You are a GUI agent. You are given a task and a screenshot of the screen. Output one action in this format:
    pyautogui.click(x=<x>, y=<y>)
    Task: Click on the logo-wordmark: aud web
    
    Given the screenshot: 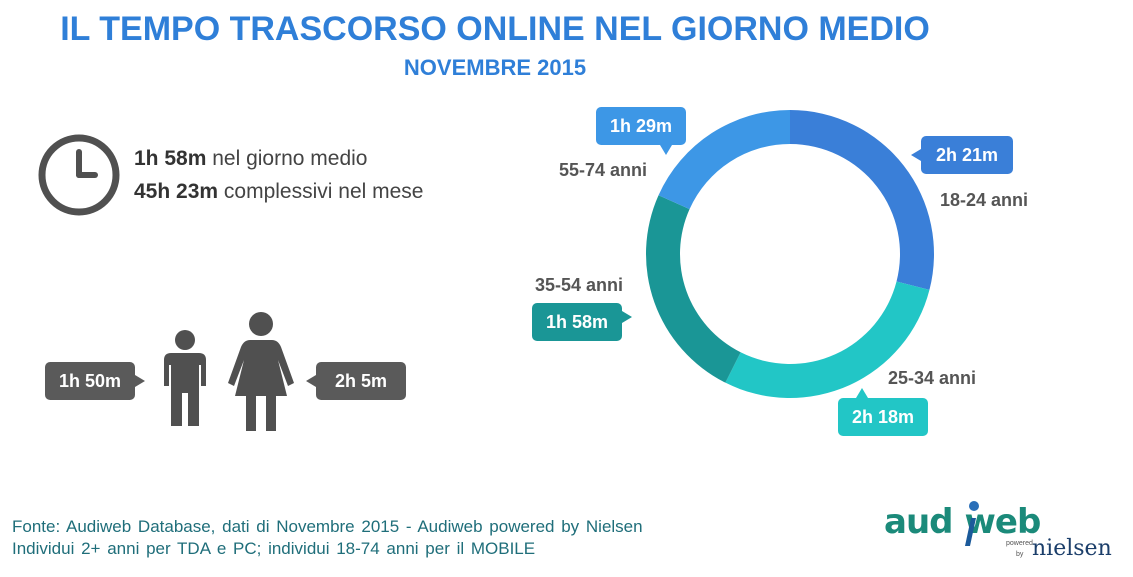 What is the action you would take?
    pyautogui.click(x=962, y=522)
    